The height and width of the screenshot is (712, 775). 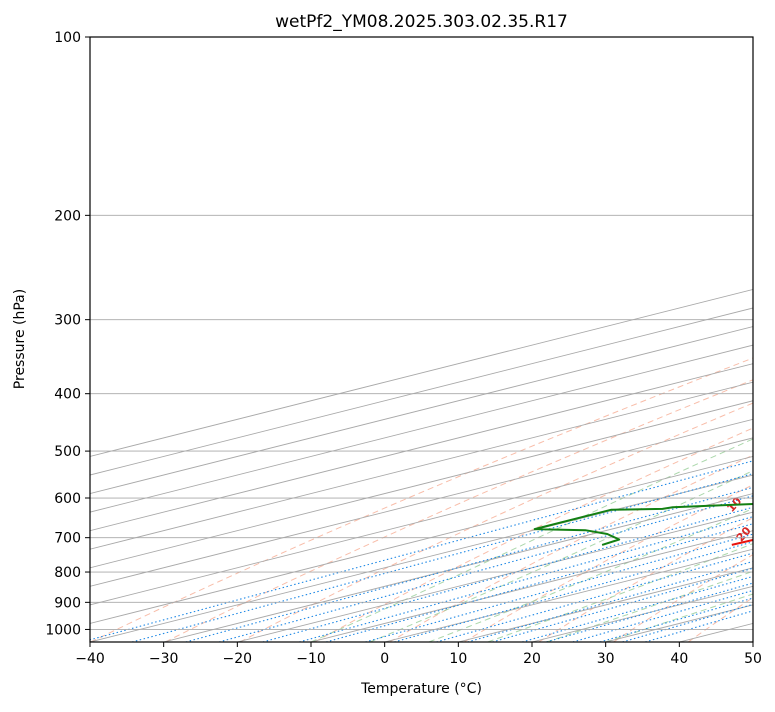 I want to click on chart-title: wetPf2_YM08.2025.303.02.35.R17, so click(x=421, y=22).